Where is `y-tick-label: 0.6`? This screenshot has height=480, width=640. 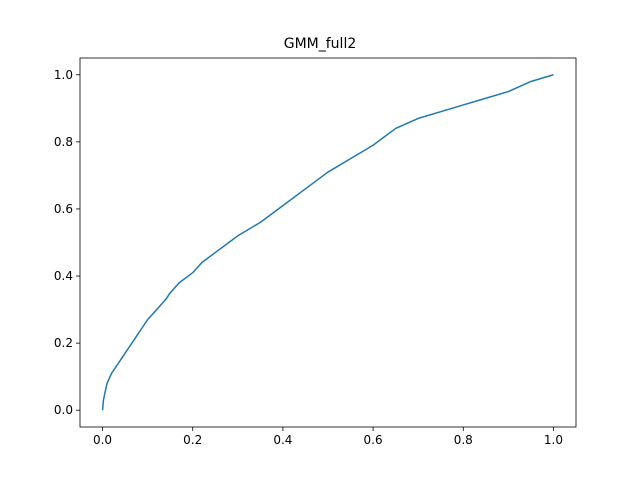 y-tick-label: 0.6 is located at coordinates (63, 209).